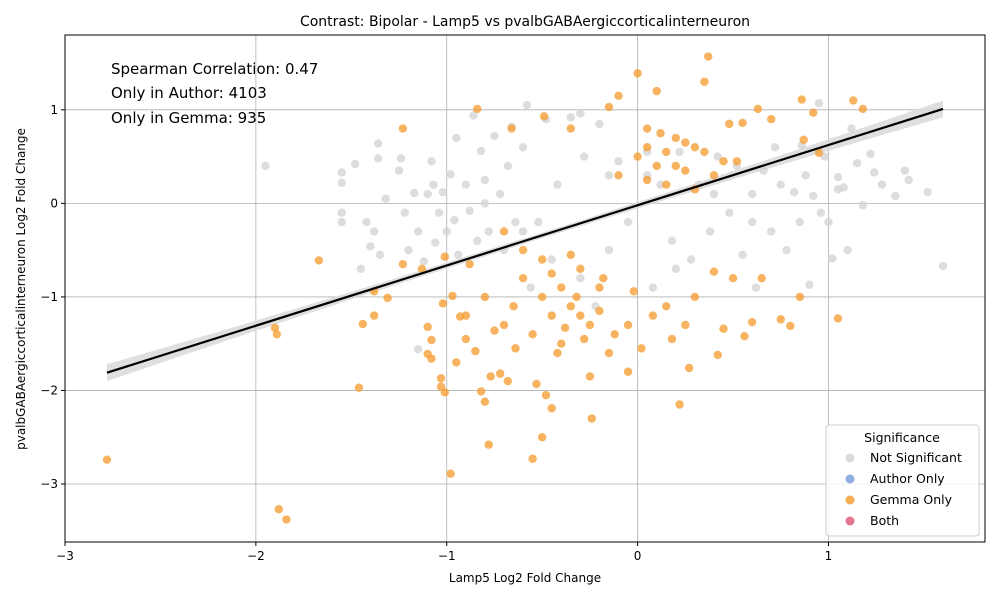 The width and height of the screenshot is (1000, 600). I want to click on legend-frame, so click(902, 480).